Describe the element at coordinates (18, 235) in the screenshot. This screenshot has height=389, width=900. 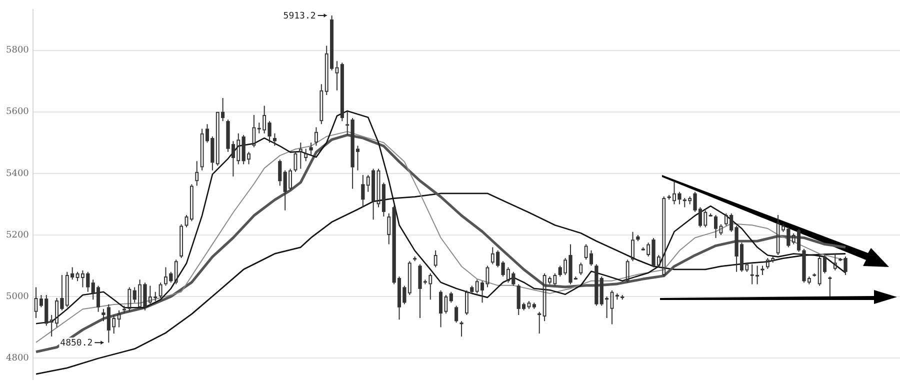
I see `y-tick-label: 5200` at that location.